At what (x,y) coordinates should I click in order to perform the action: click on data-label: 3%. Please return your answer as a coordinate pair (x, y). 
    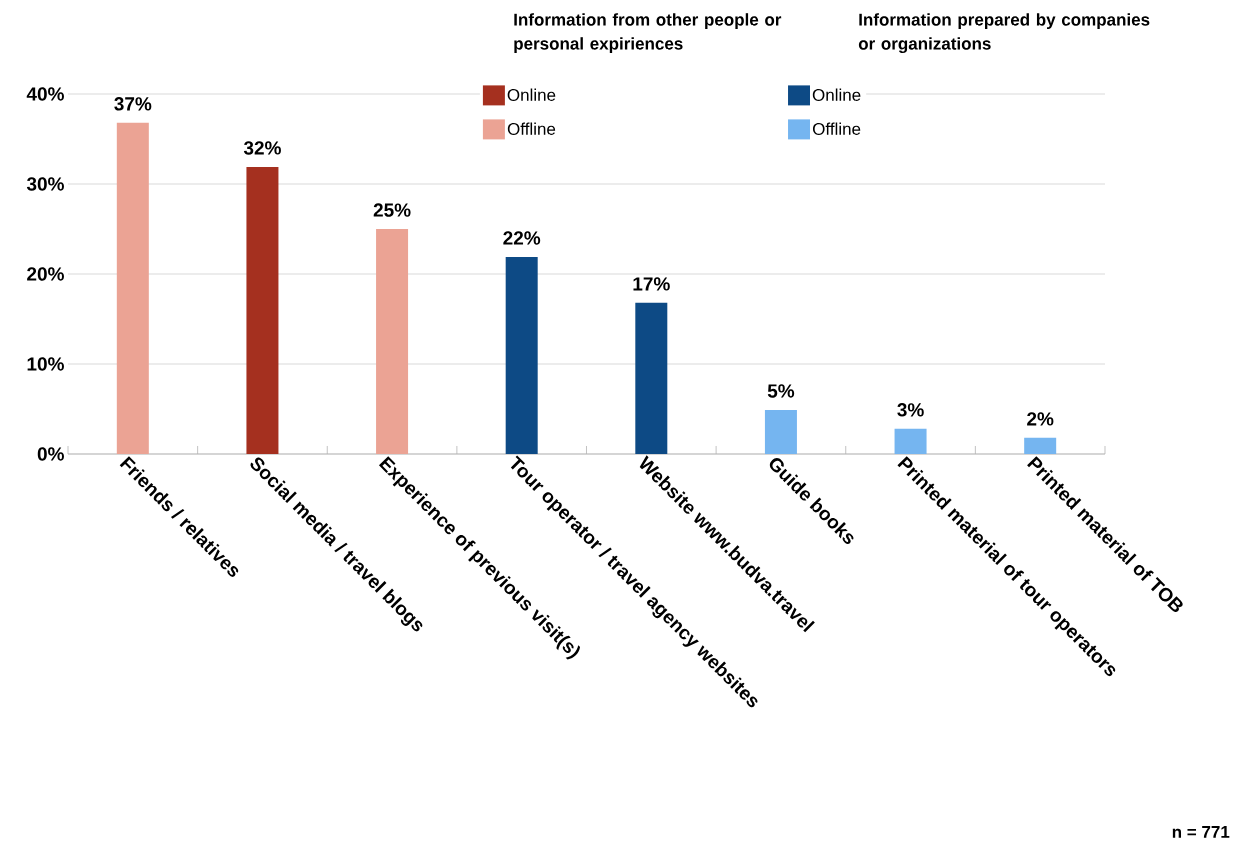
    Looking at the image, I should click on (910, 410).